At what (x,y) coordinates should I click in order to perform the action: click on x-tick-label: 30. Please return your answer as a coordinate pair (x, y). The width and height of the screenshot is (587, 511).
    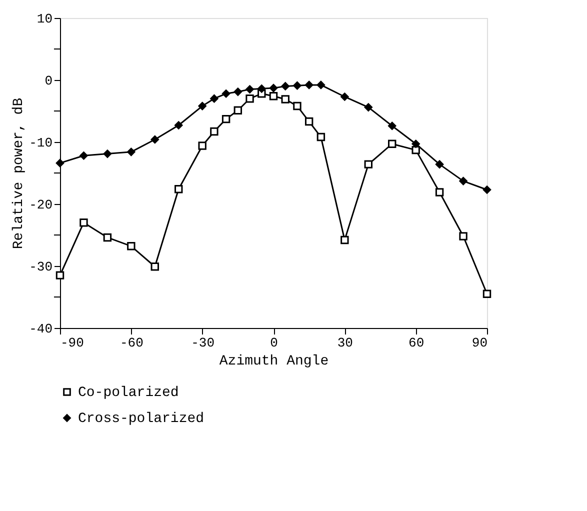
    Looking at the image, I should click on (345, 343).